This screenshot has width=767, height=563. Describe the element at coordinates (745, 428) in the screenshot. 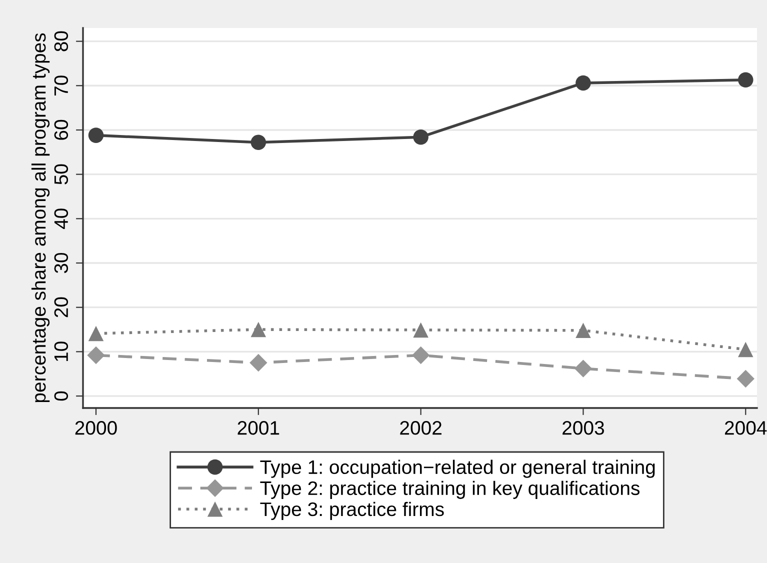

I see `x-tick-label: 2004` at that location.